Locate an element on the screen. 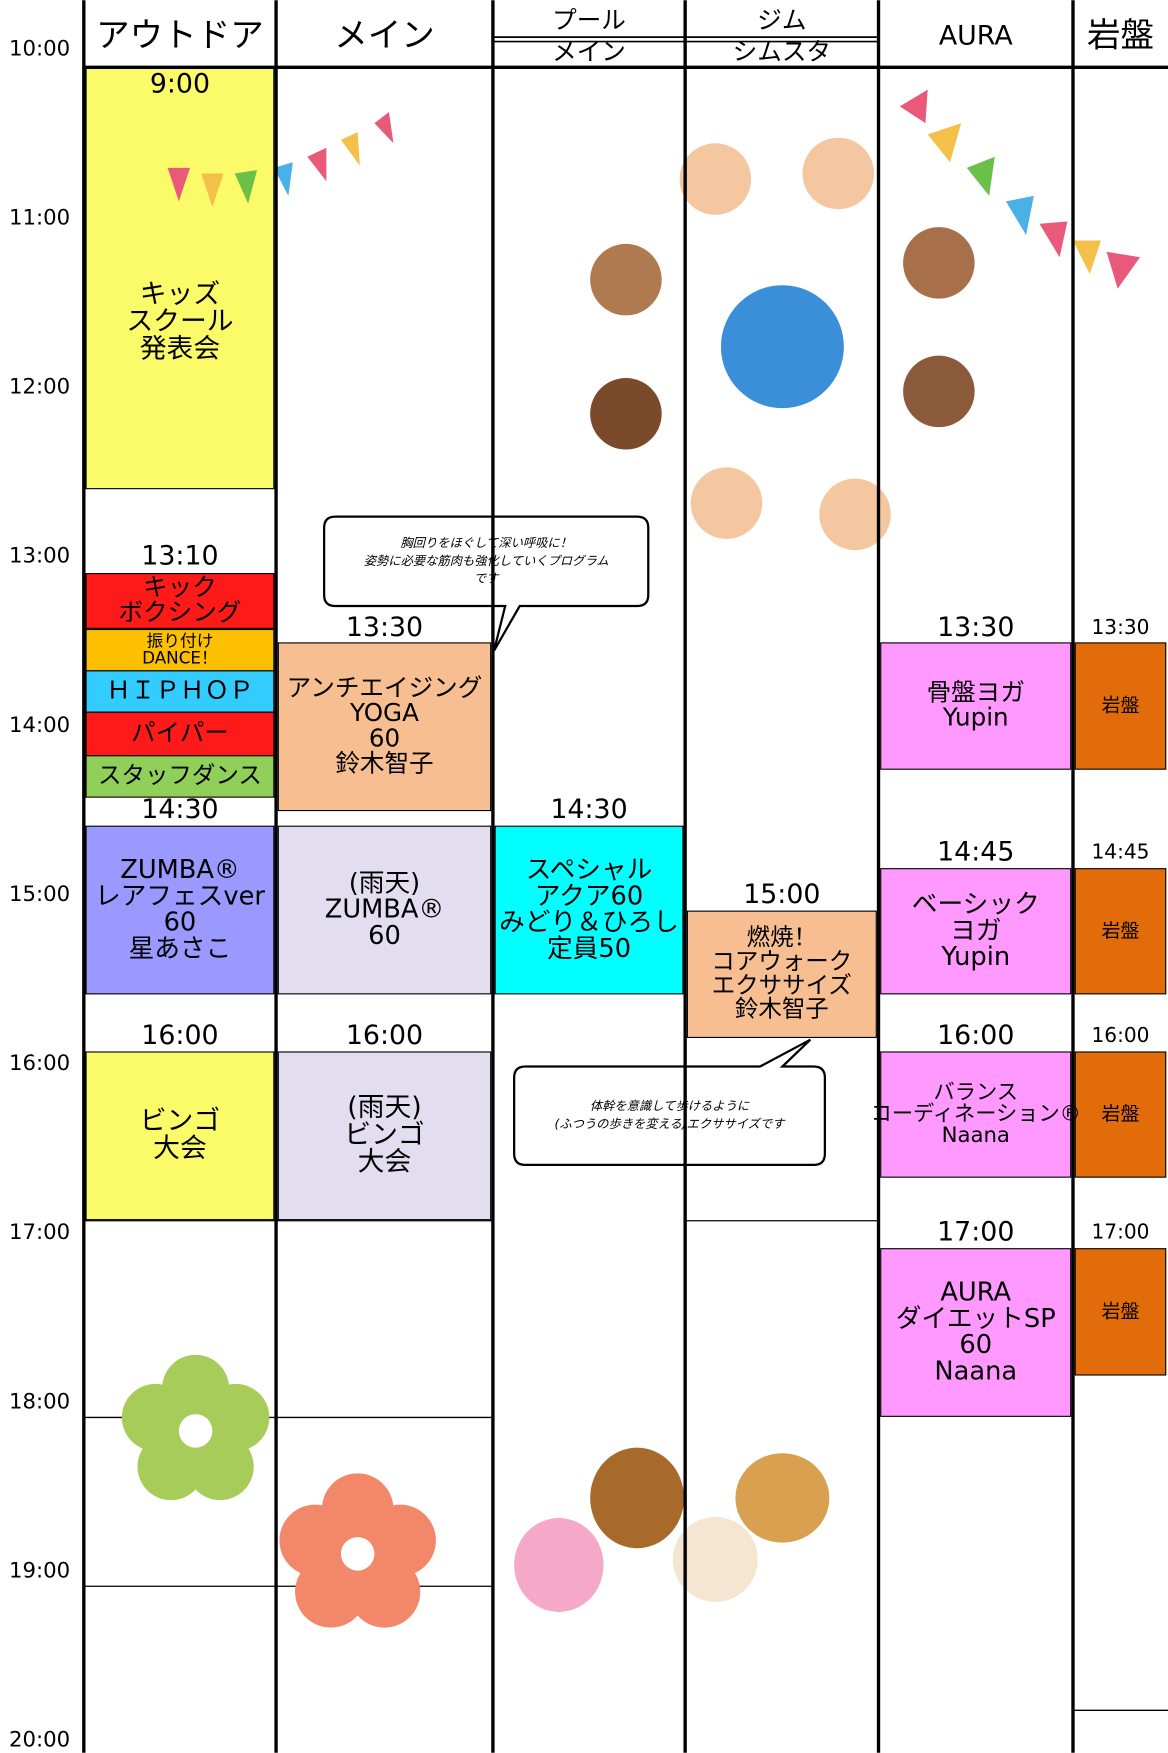 The width and height of the screenshot is (1168, 1753). event-time: 9:00 is located at coordinates (180, 84).